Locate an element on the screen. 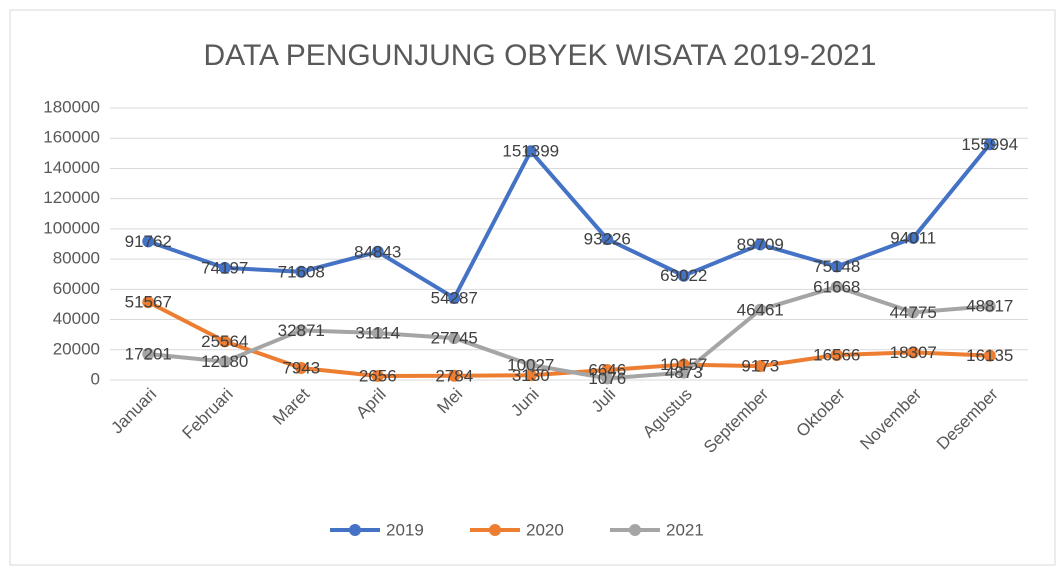  data-label: 6646 is located at coordinates (607, 369).